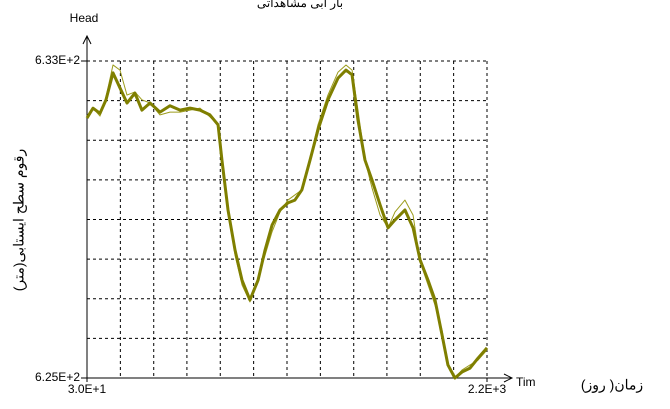 The height and width of the screenshot is (409, 670). What do you see at coordinates (526, 382) in the screenshot?
I see `x-axis-name: Tim` at bounding box center [526, 382].